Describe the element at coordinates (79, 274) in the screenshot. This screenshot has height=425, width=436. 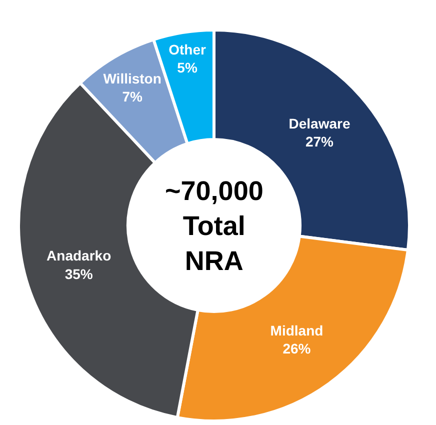
I see `data-label: 35%` at that location.